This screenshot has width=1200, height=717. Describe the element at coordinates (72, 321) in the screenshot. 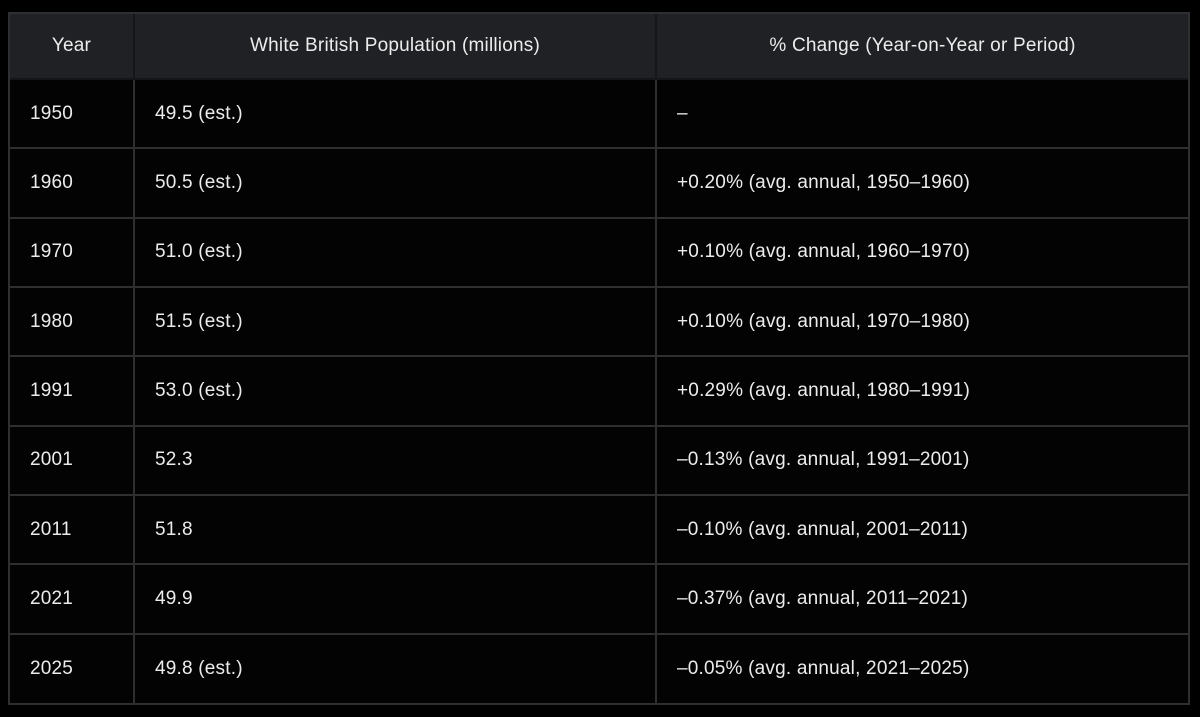

I see `table-cell-year: 1980` at that location.